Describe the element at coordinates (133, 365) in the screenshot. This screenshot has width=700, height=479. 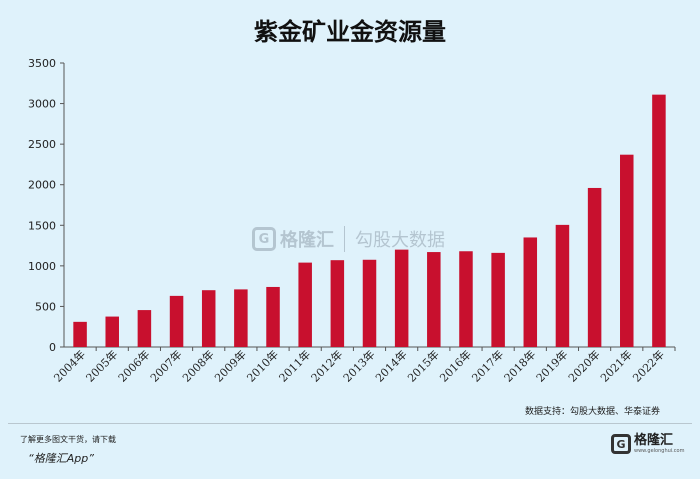
I see `x-tick-label: 2006年` at that location.